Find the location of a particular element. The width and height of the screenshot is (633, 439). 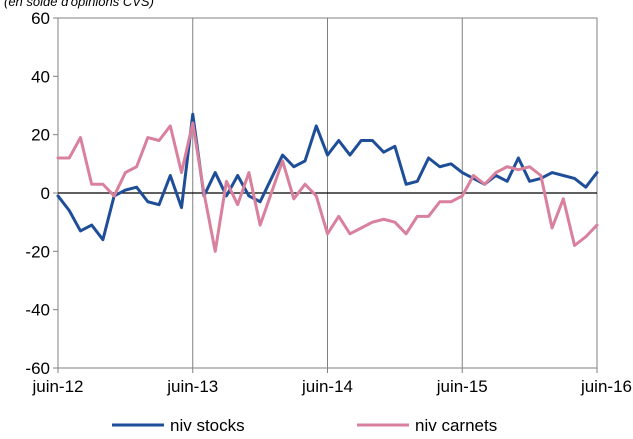

x-tick-label: juin-13 is located at coordinates (192, 386).